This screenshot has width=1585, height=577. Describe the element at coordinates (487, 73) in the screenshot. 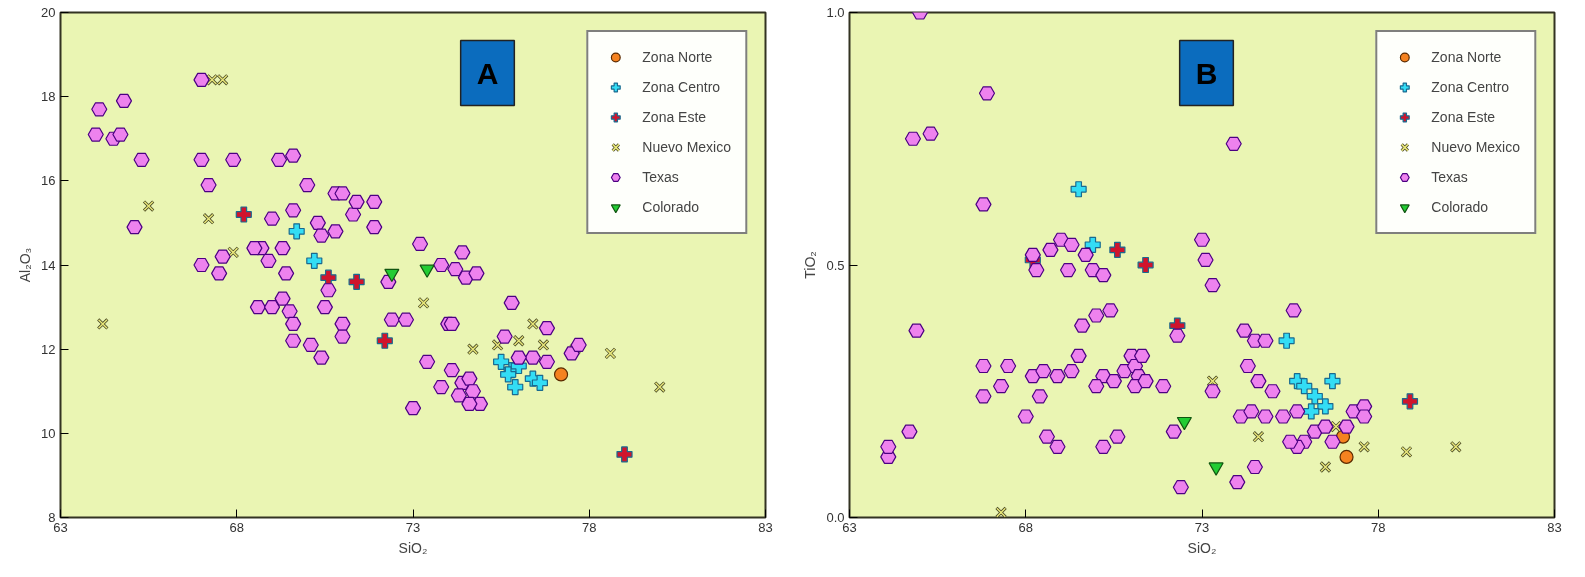

I see `annotation: A` at that location.